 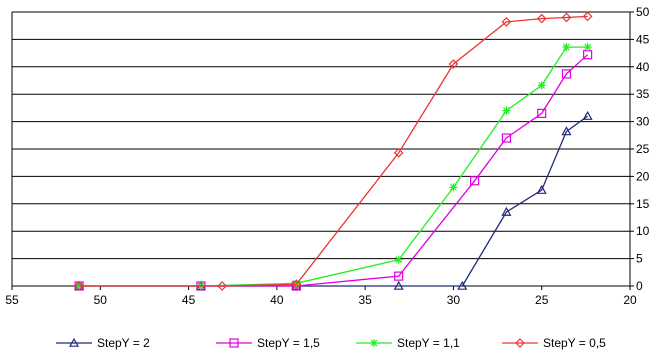 I want to click on legend-item-1: StepY = 2, so click(x=103, y=343).